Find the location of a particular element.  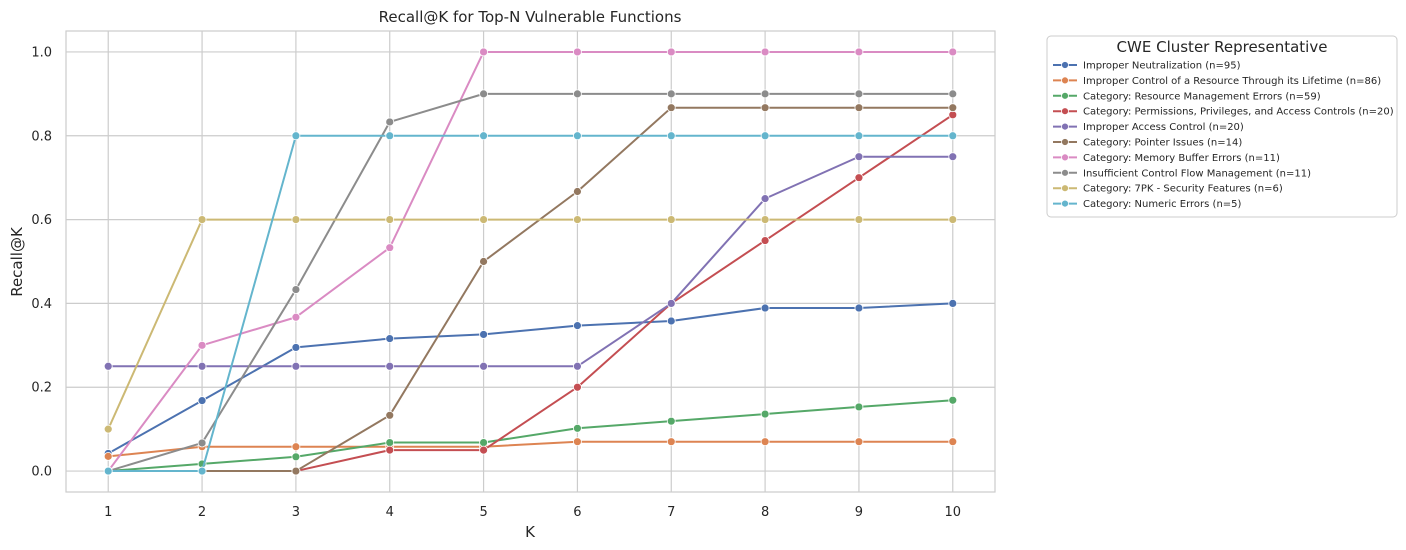

x-tick-label: 5 is located at coordinates (483, 512).